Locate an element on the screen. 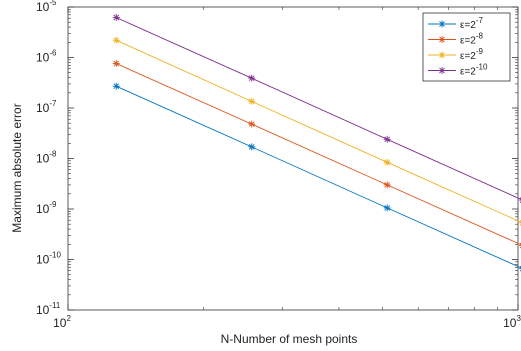 The width and height of the screenshot is (521, 351). y-tick-label: 10⁻⁷ is located at coordinates (46, 107).